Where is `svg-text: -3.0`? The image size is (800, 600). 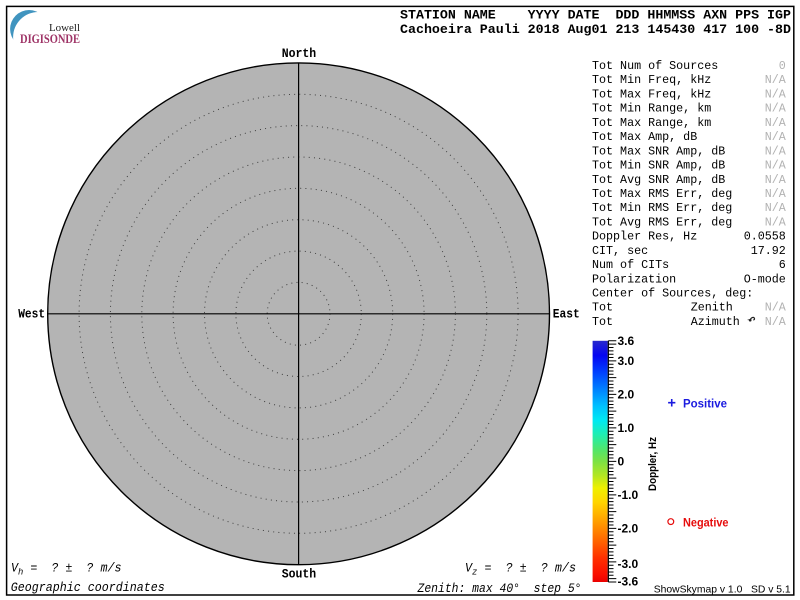 svg-text: -3.0 is located at coordinates (628, 564).